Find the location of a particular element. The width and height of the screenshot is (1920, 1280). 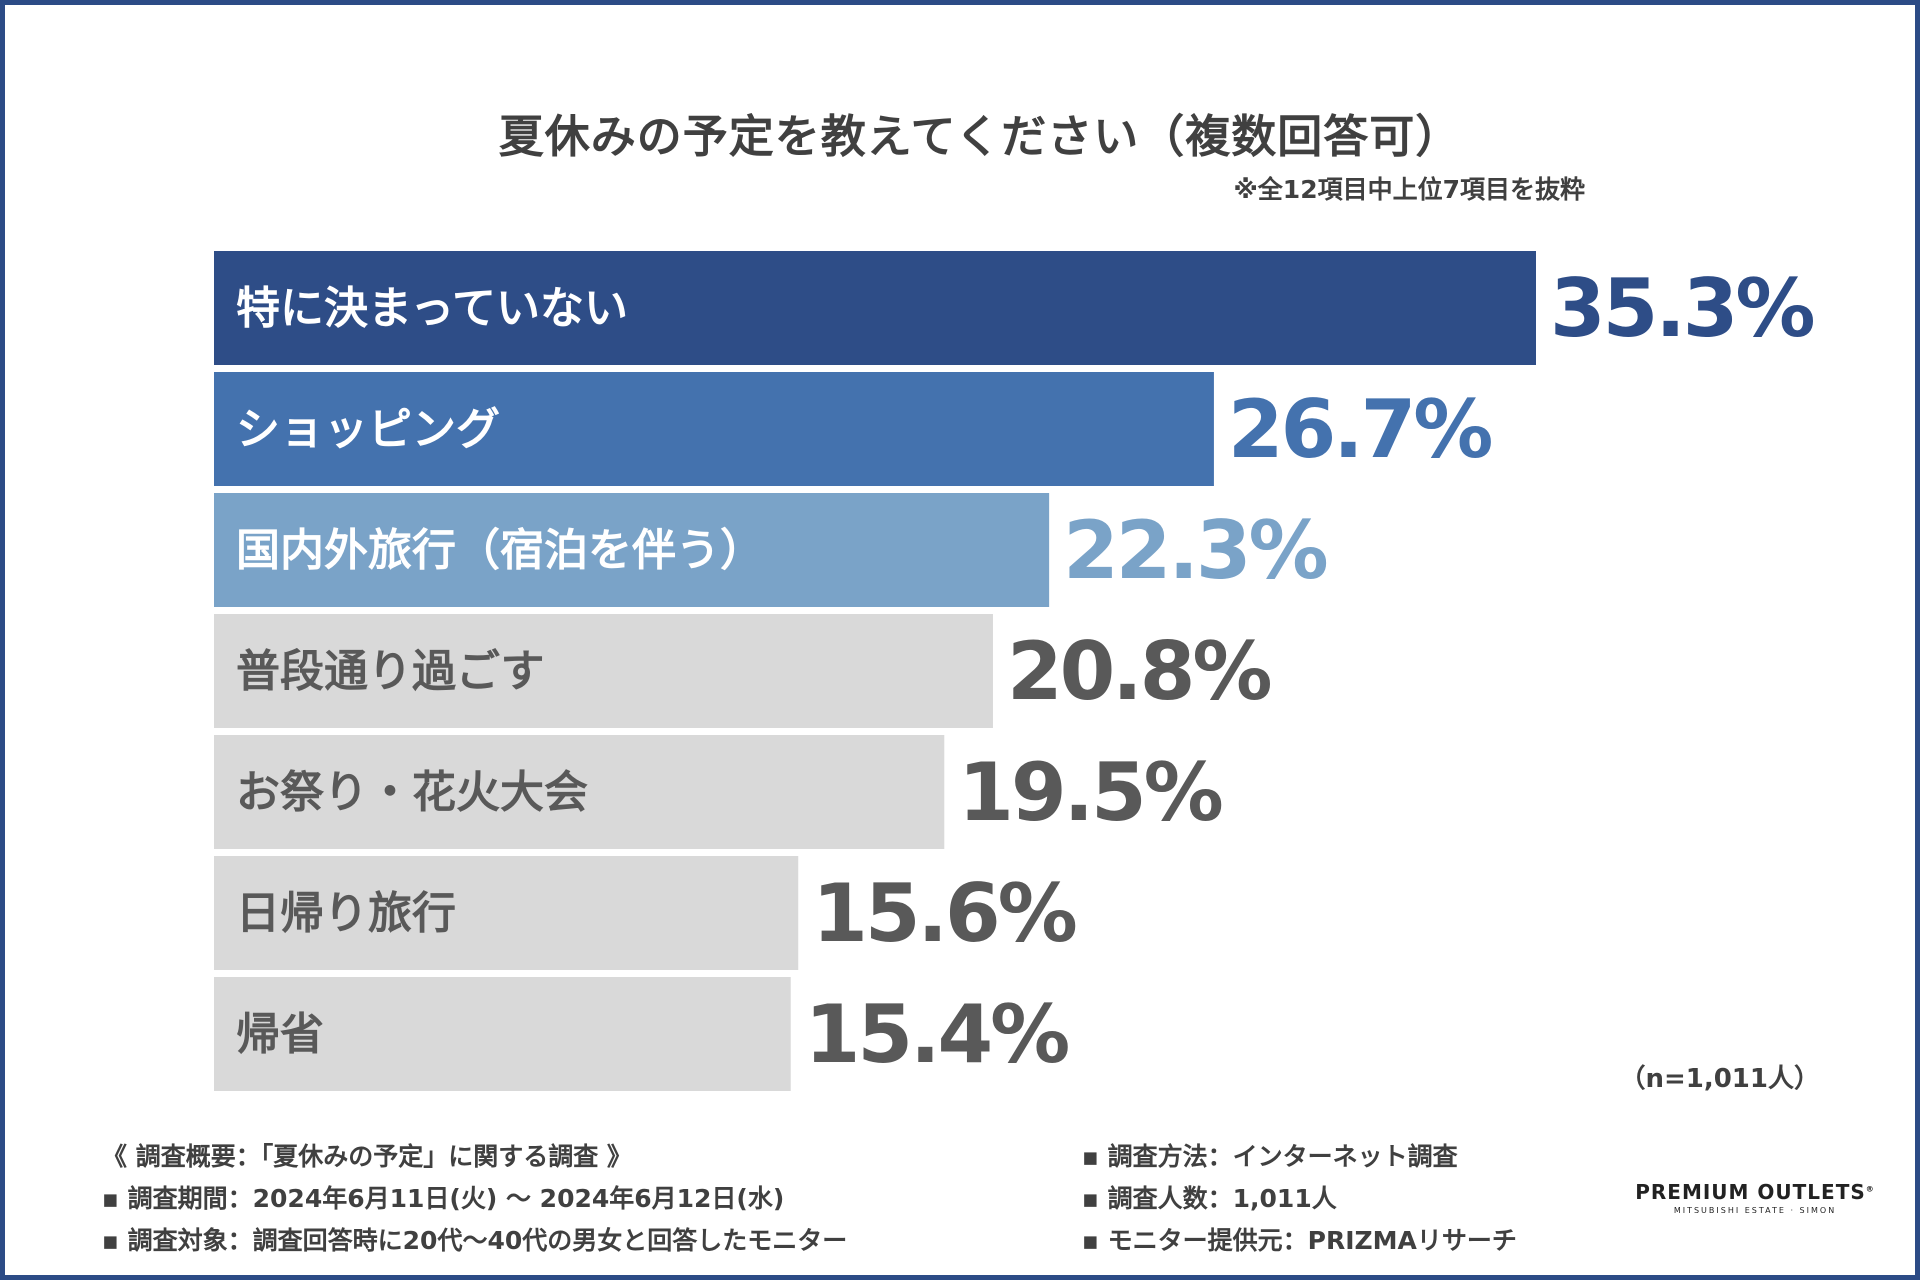

survey-method: ▪ 調査方法：インターネット調査 is located at coordinates (1270, 1156).